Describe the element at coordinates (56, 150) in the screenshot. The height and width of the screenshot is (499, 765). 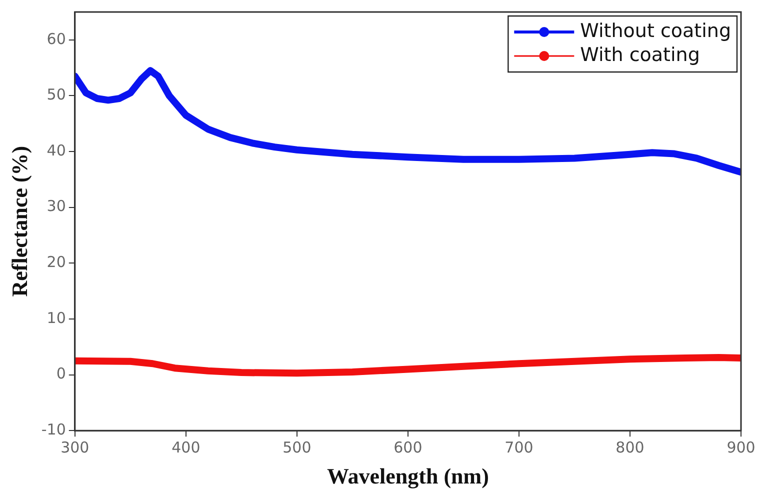
I see `y-tick-label: 40` at that location.